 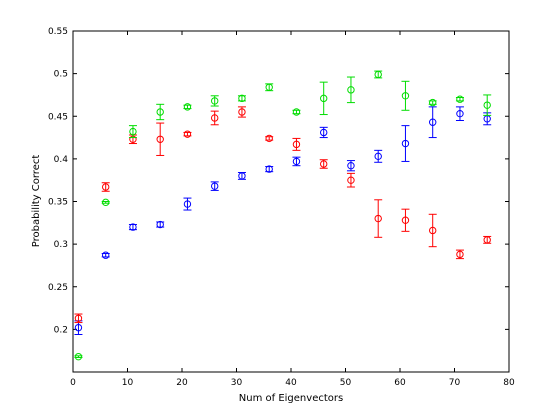 What do you see at coordinates (58, 288) in the screenshot?
I see `y-tick-label: 0.25` at bounding box center [58, 288].